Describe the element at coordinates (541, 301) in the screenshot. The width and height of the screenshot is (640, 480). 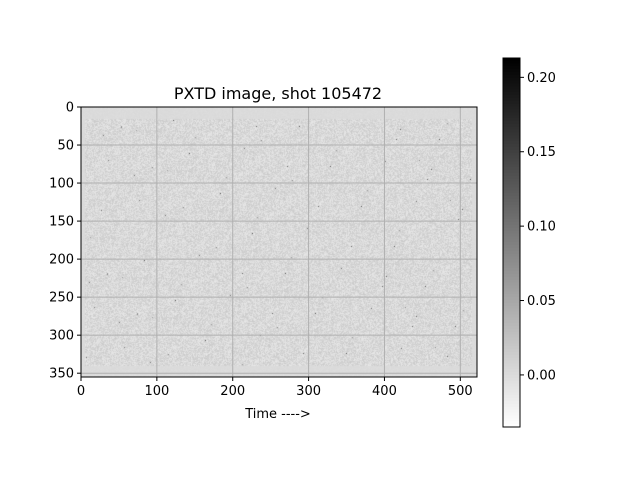
I see `colorbar-tick-label: 0.05` at that location.